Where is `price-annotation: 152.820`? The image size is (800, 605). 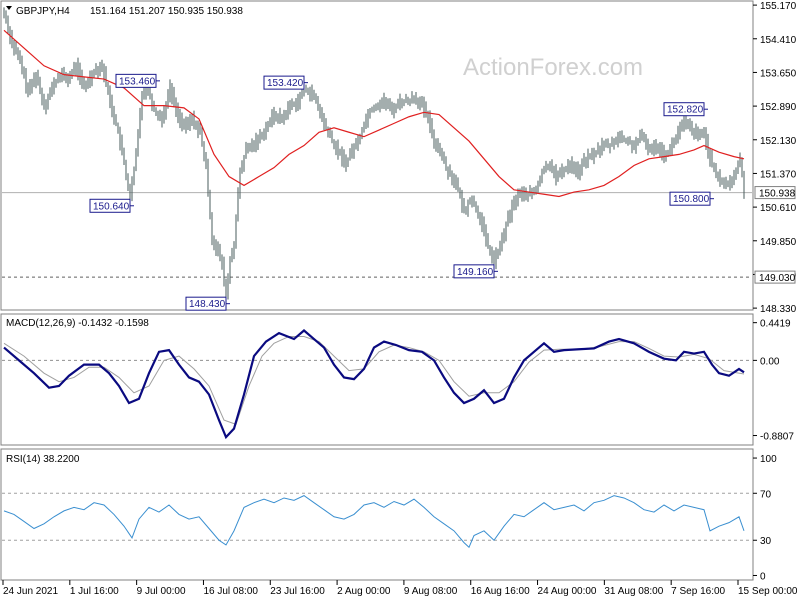
price-annotation: 152.820 is located at coordinates (685, 109).